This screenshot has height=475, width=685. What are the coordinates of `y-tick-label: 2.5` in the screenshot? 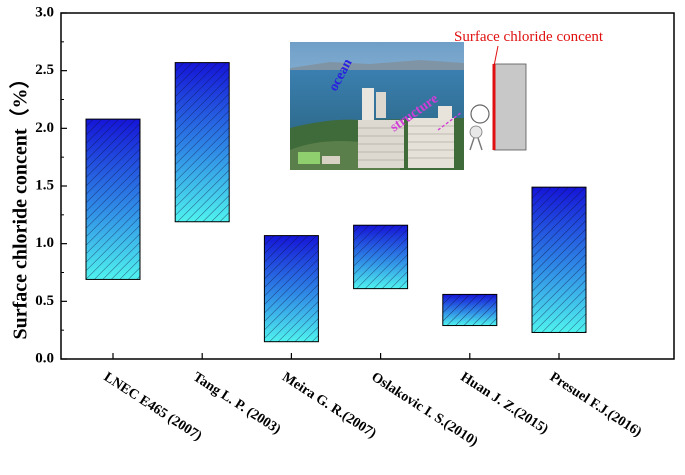 It's located at (44, 70).